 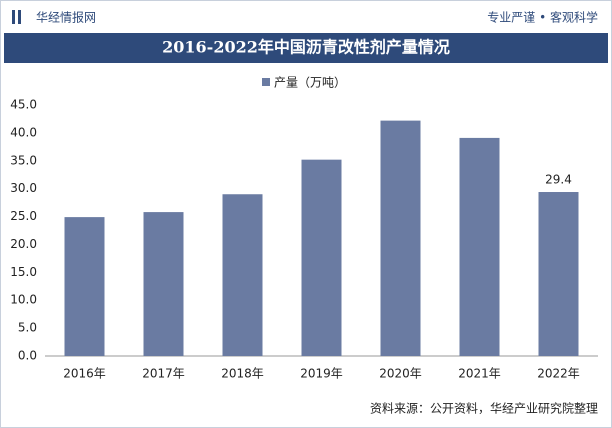 I want to click on y-tick-label: 35.0, so click(x=23, y=160).